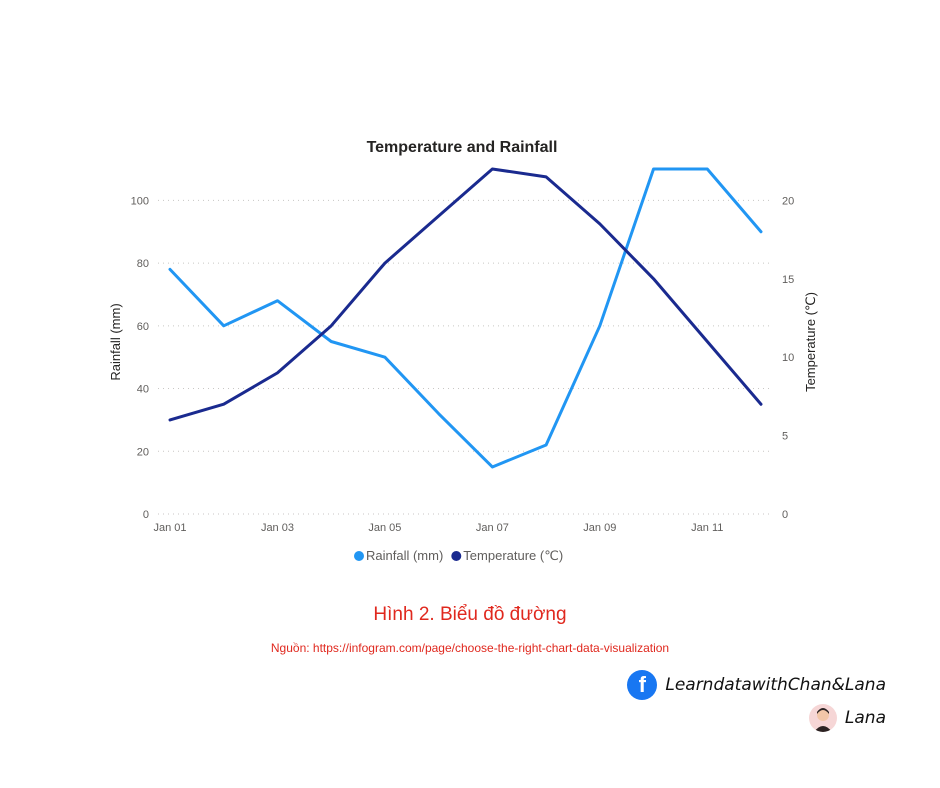 Image resolution: width=940 pixels, height=788 pixels. Describe the element at coordinates (492, 528) in the screenshot. I see `x-tick-label: Jan 07` at that location.